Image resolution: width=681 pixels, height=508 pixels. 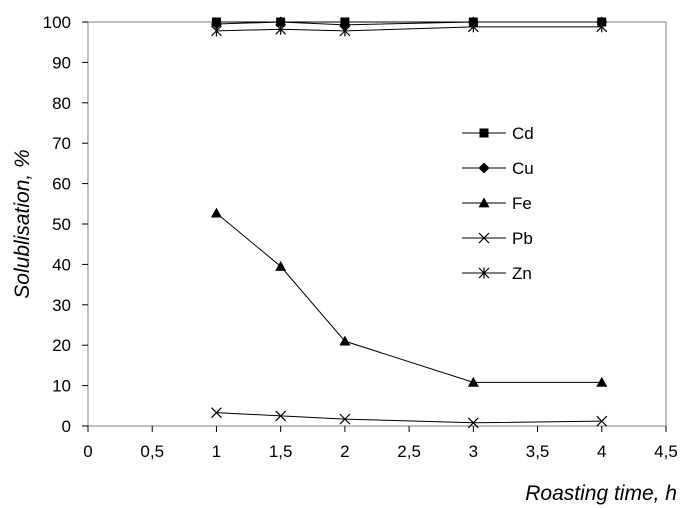 What do you see at coordinates (473, 451) in the screenshot?
I see `x-tick-label: 3` at bounding box center [473, 451].